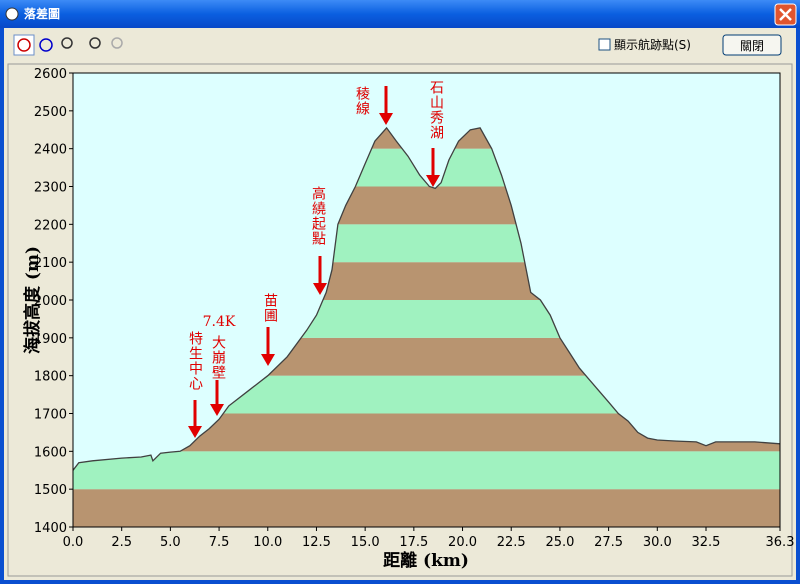  Describe the element at coordinates (95, 43) in the screenshot. I see `tool-zoom-in` at that location.